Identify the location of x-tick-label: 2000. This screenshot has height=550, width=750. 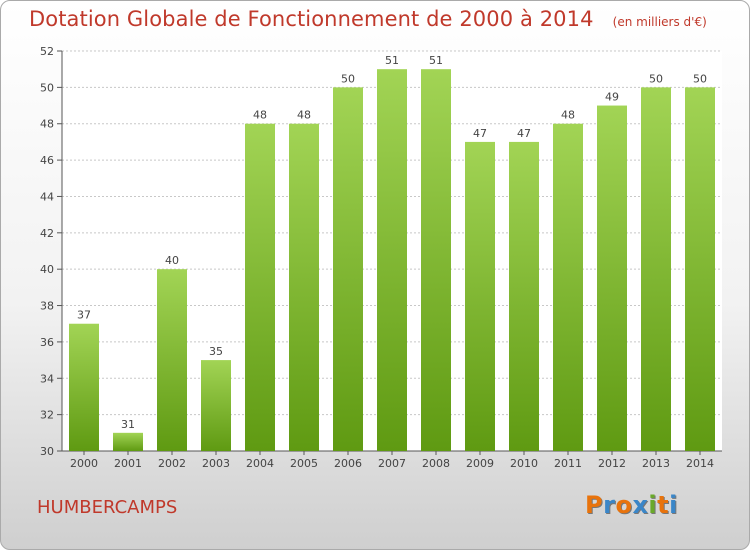
(84, 463).